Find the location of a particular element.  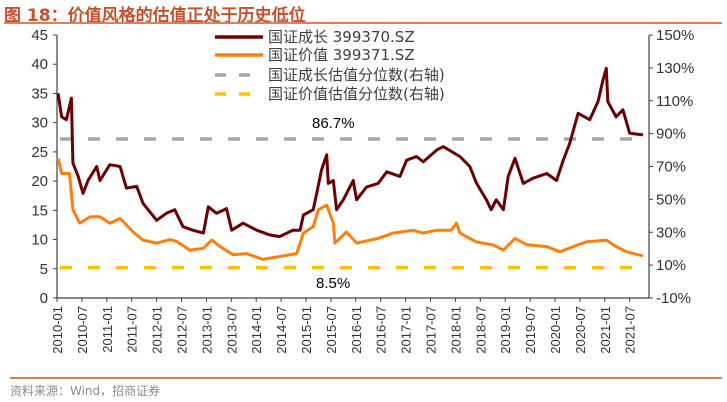

x-tick-label: 2013-01 is located at coordinates (206, 330).